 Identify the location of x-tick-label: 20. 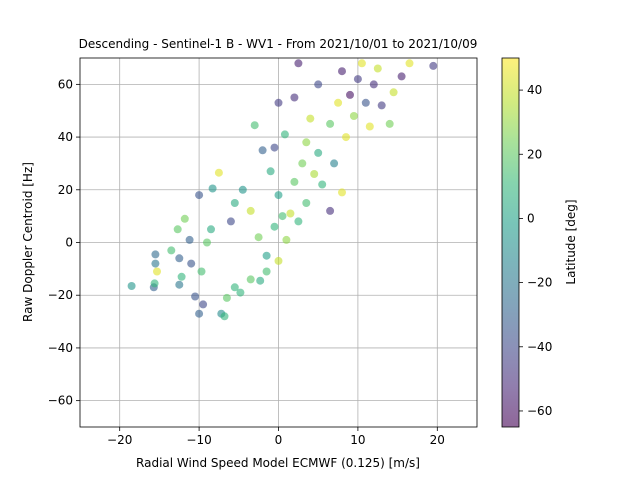
(437, 440).